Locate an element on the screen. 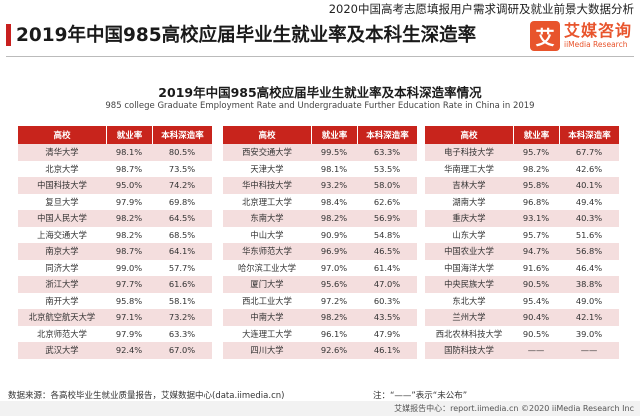 Image resolution: width=640 pixels, height=416 pixels. cell-employment-rate: 99.5% is located at coordinates (334, 152).